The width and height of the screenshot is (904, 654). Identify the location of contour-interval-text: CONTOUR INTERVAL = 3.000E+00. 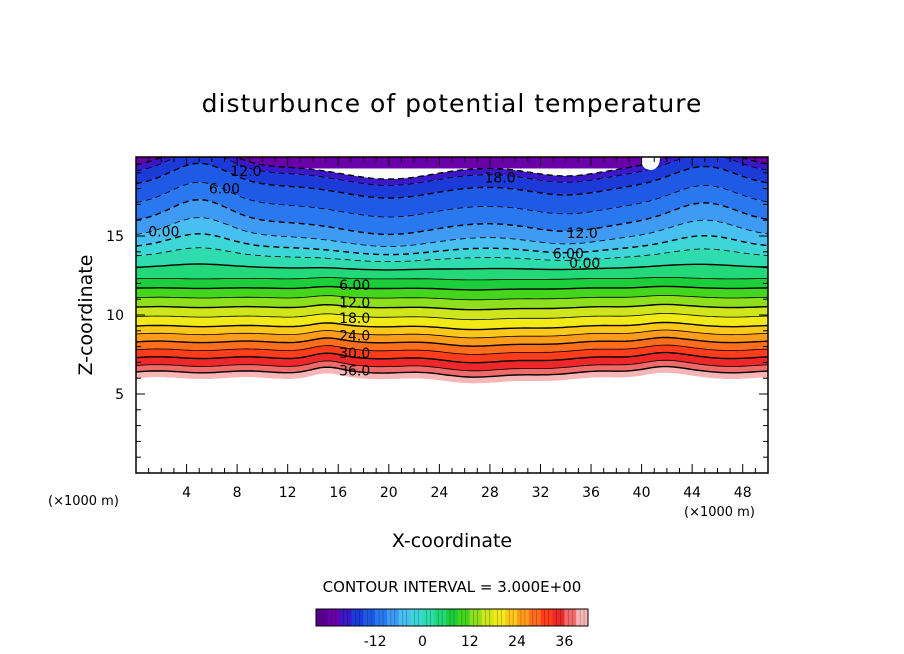
(452, 587).